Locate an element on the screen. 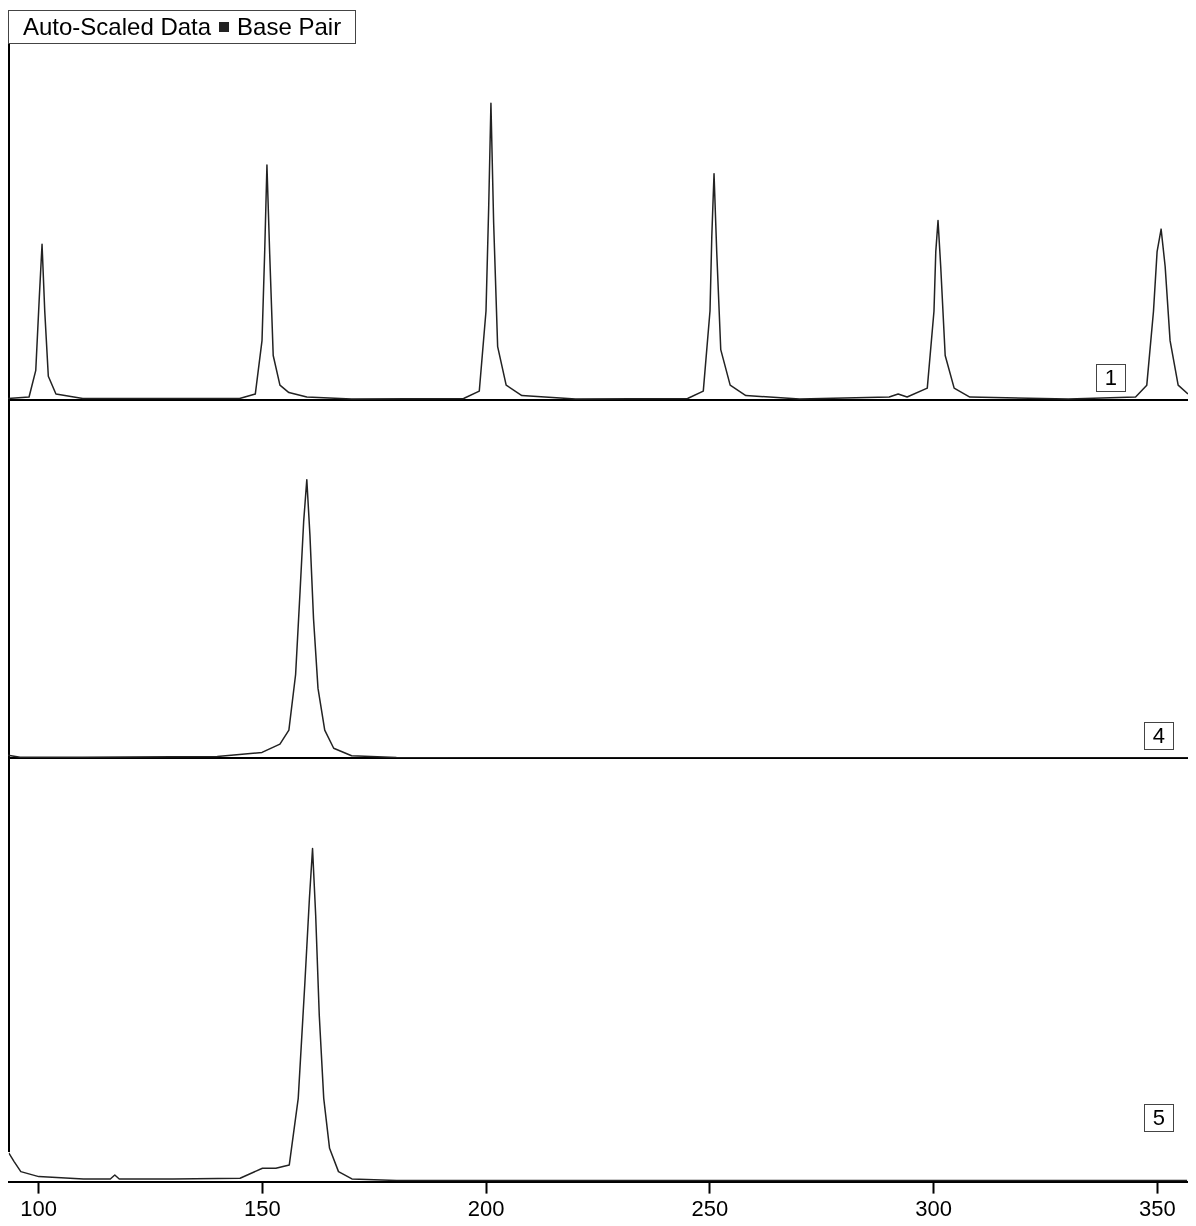 This screenshot has height=1226, width=1196. x-tick-label: 100 is located at coordinates (39, 1208).